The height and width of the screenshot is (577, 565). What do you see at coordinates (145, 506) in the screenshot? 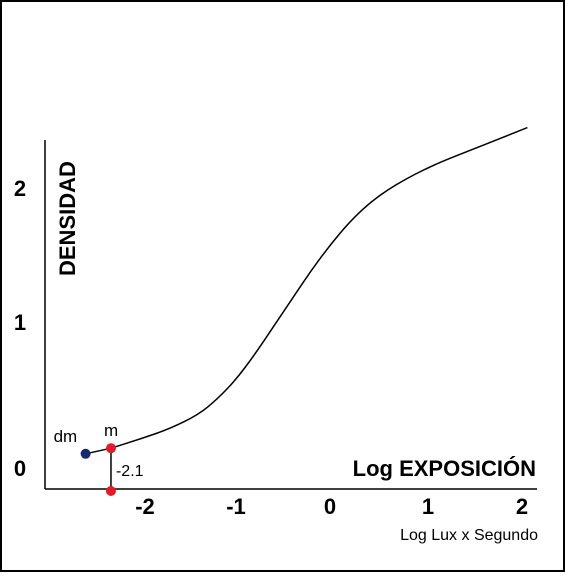
I see `x-tick-label: -2` at bounding box center [145, 506].